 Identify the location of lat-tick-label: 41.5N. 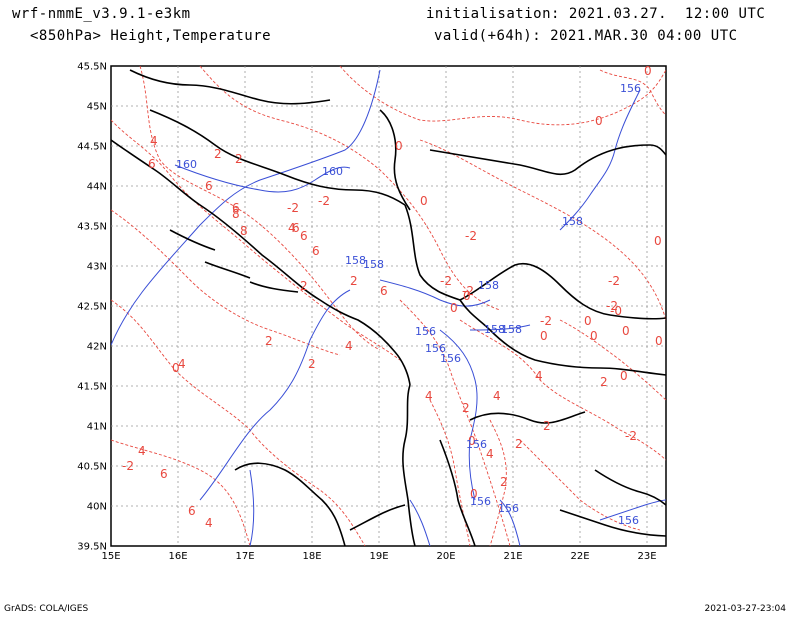
(92, 387).